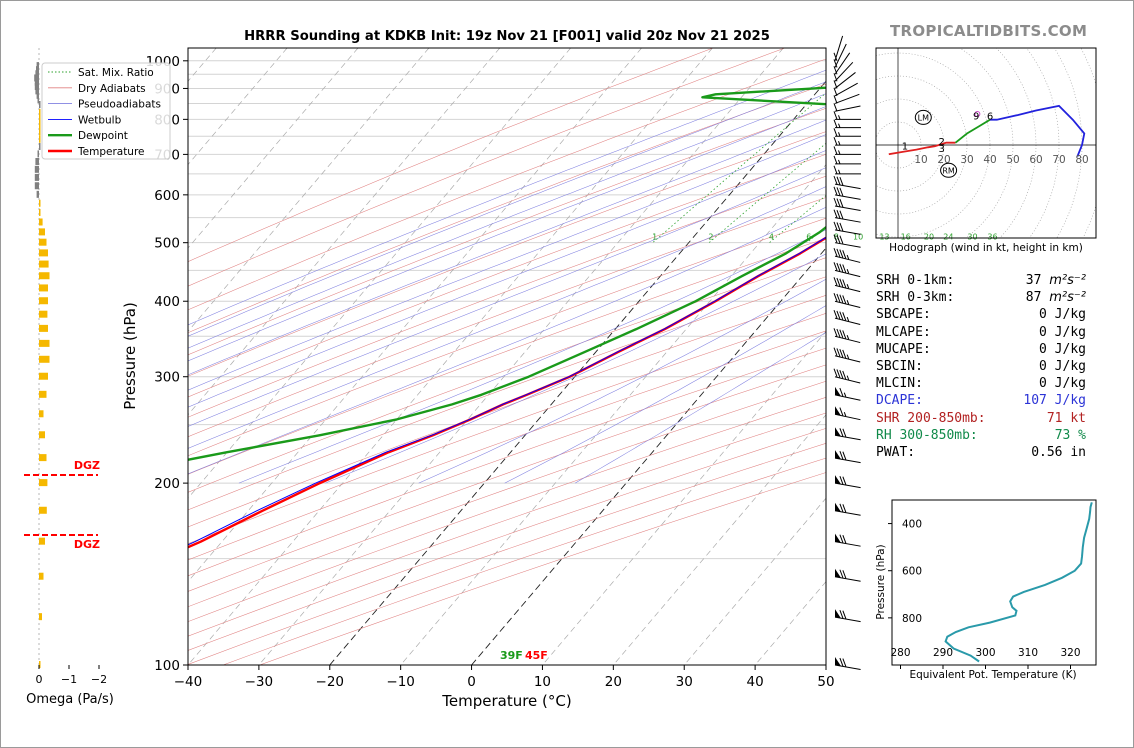 This screenshot has width=1134, height=748. What do you see at coordinates (1067, 280) in the screenshot?
I see `stats-unit: m²s⁻²` at bounding box center [1067, 280].